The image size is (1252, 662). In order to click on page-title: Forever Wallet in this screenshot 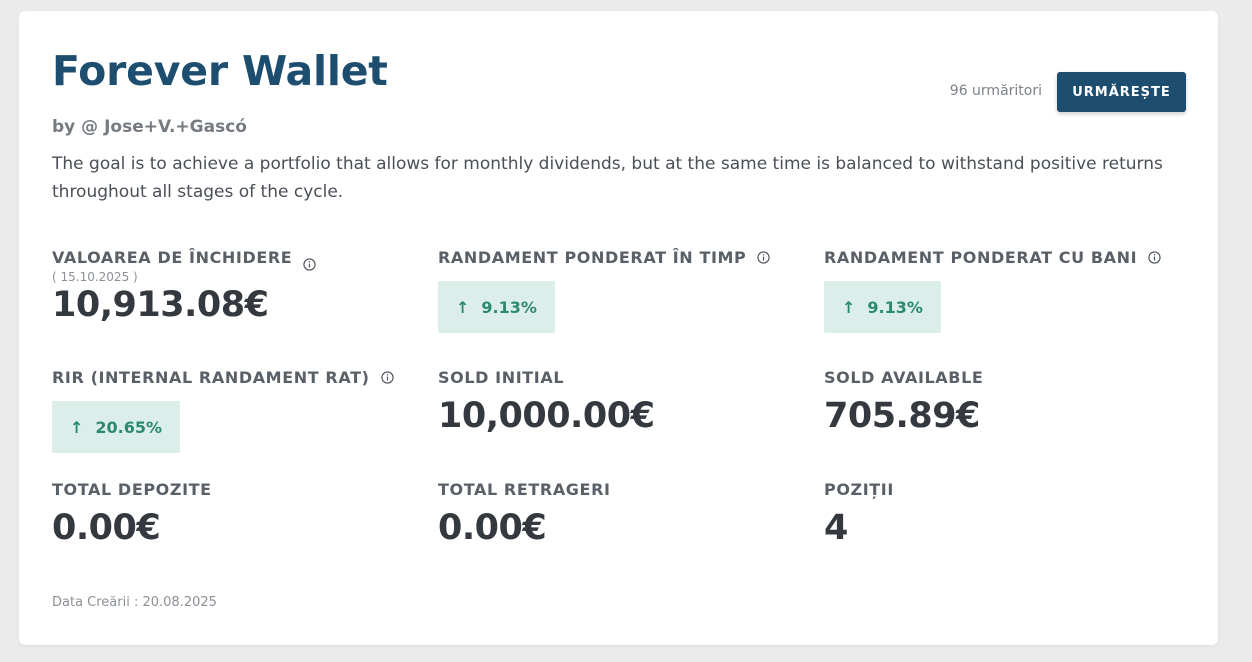, I will do `click(220, 71)`.